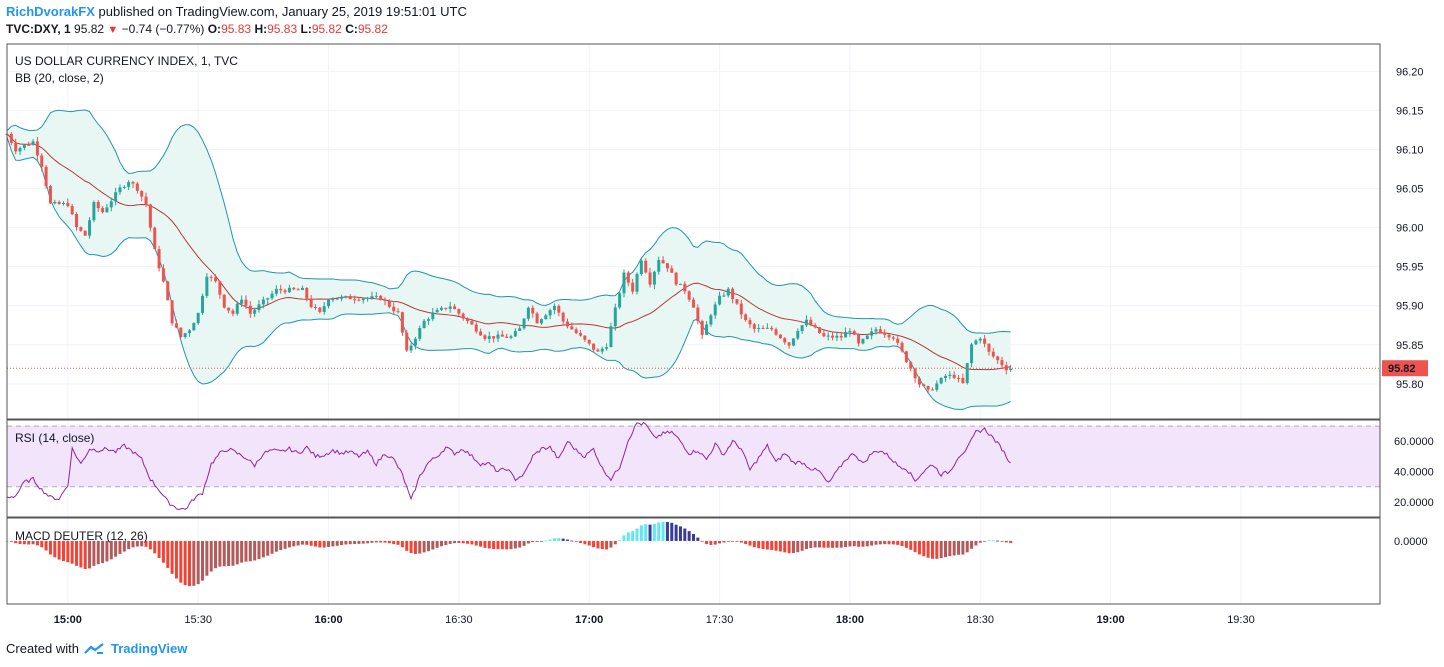 The height and width of the screenshot is (667, 1444). What do you see at coordinates (68, 620) in the screenshot?
I see `x-tick-label: 15:00` at bounding box center [68, 620].